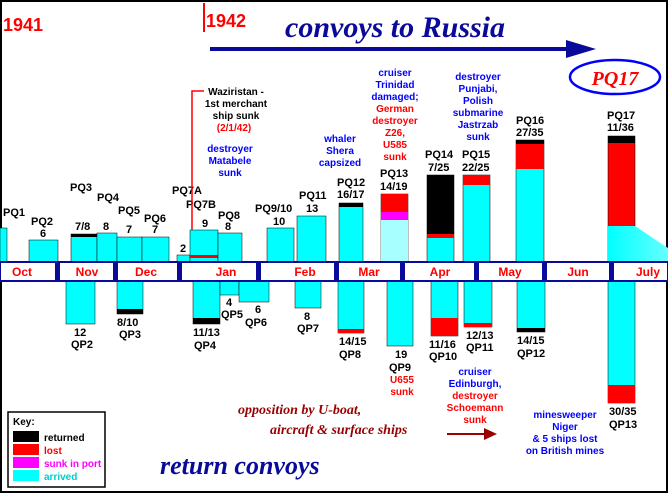 This screenshot has height=493, width=668. Describe the element at coordinates (82, 345) in the screenshot. I see `return-label-qp2: QP2` at that location.